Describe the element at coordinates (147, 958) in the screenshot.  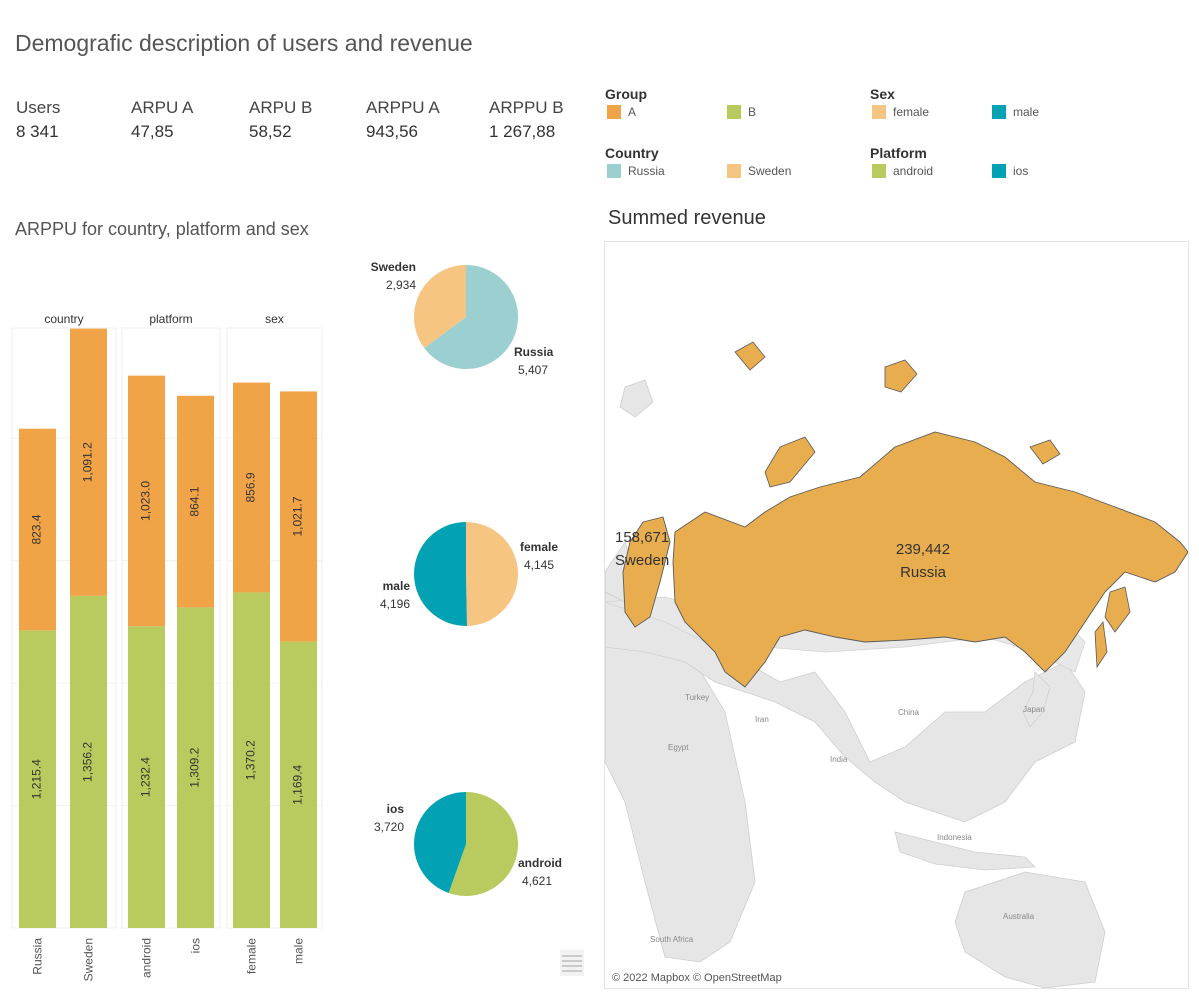
I see `bar-tick-android: android` at that location.